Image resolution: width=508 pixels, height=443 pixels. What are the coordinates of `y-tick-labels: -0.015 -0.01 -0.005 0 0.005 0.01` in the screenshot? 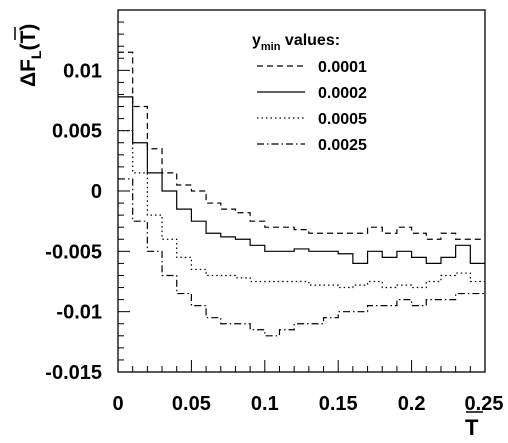 It's located at (73, 222).